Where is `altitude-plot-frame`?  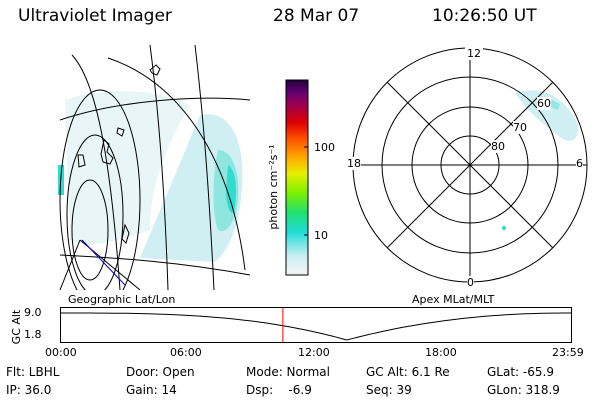
altitude-plot-frame is located at coordinates (316, 325).